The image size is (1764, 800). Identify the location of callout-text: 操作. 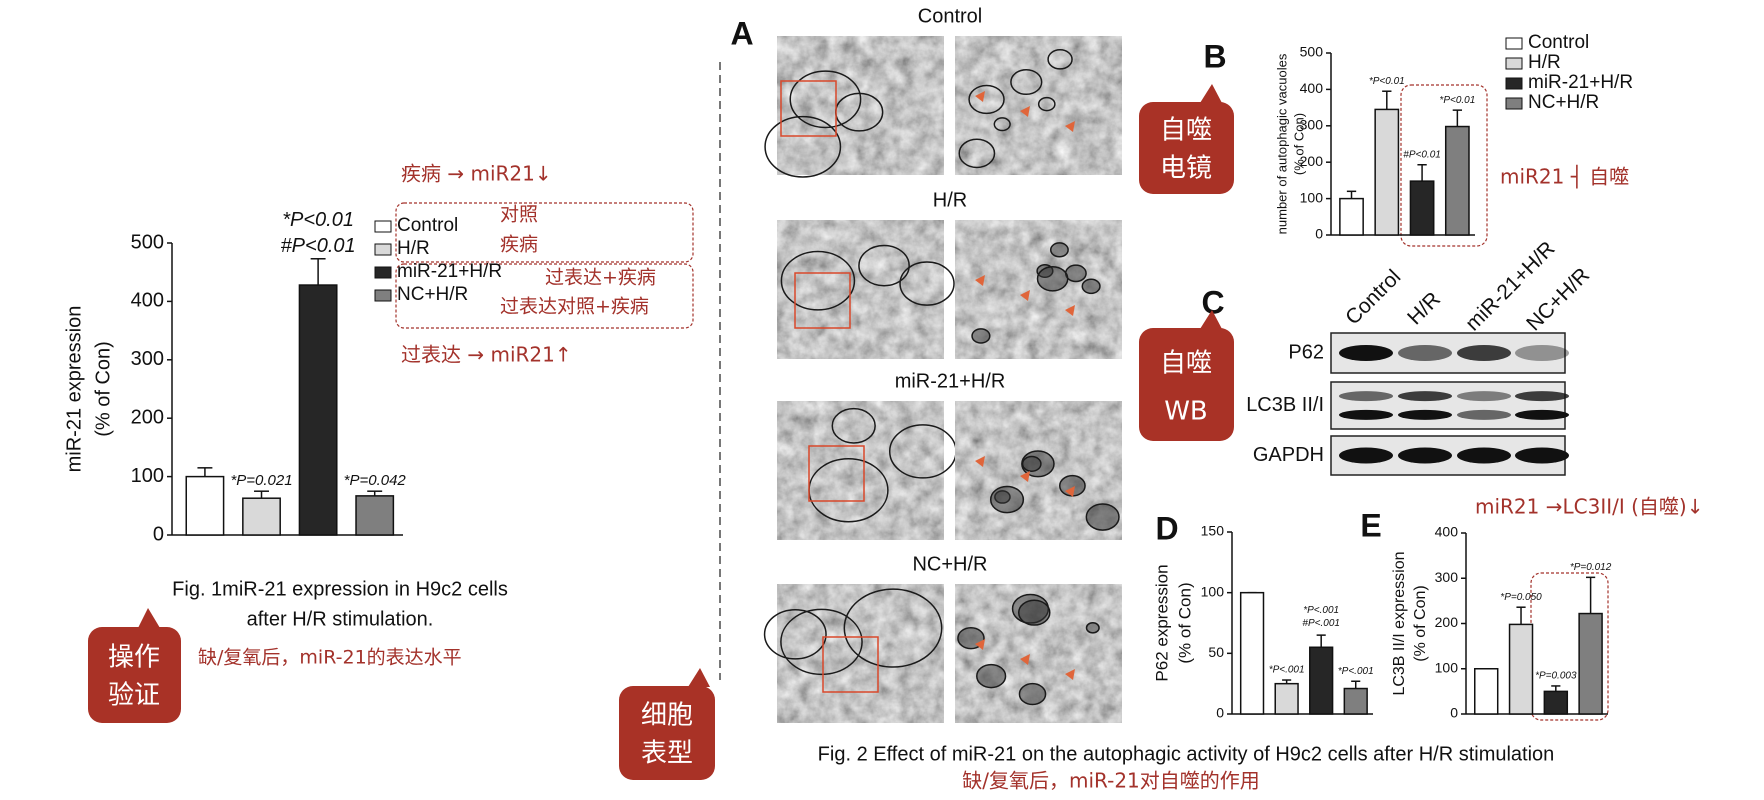
(134, 658).